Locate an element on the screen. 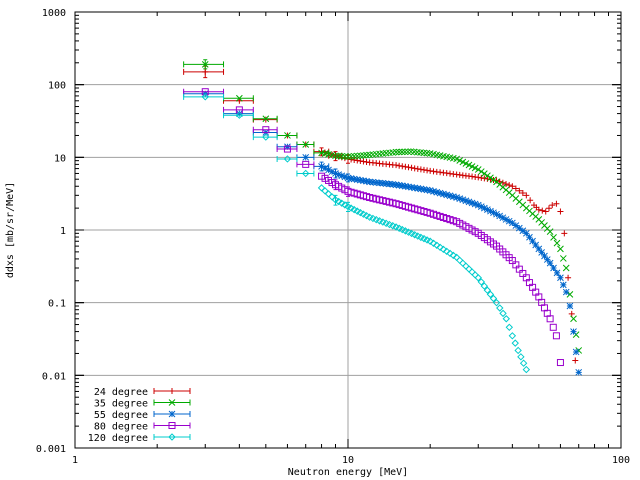 The image size is (640, 480). legend-label: 35 degree is located at coordinates (121, 404).